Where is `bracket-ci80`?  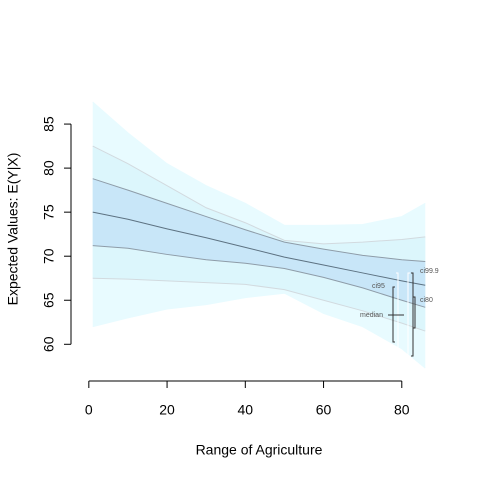
bracket-ci80 is located at coordinates (414, 312).